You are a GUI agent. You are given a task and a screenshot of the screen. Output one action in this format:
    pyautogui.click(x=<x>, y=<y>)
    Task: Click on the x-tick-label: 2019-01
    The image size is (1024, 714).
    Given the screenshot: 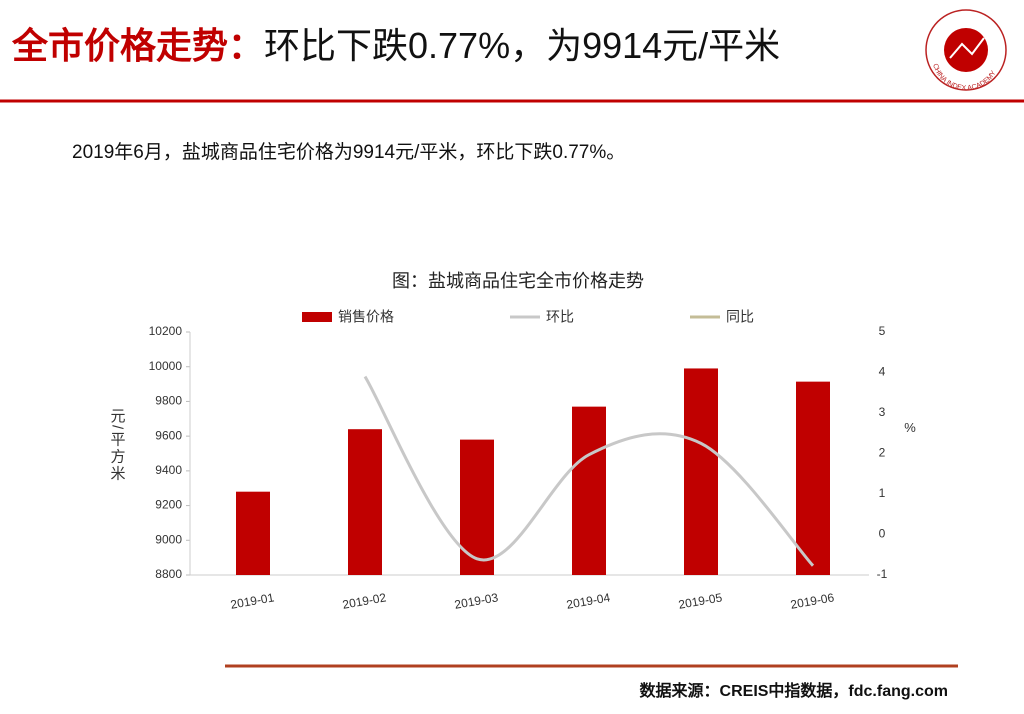 What is the action you would take?
    pyautogui.click(x=252, y=600)
    